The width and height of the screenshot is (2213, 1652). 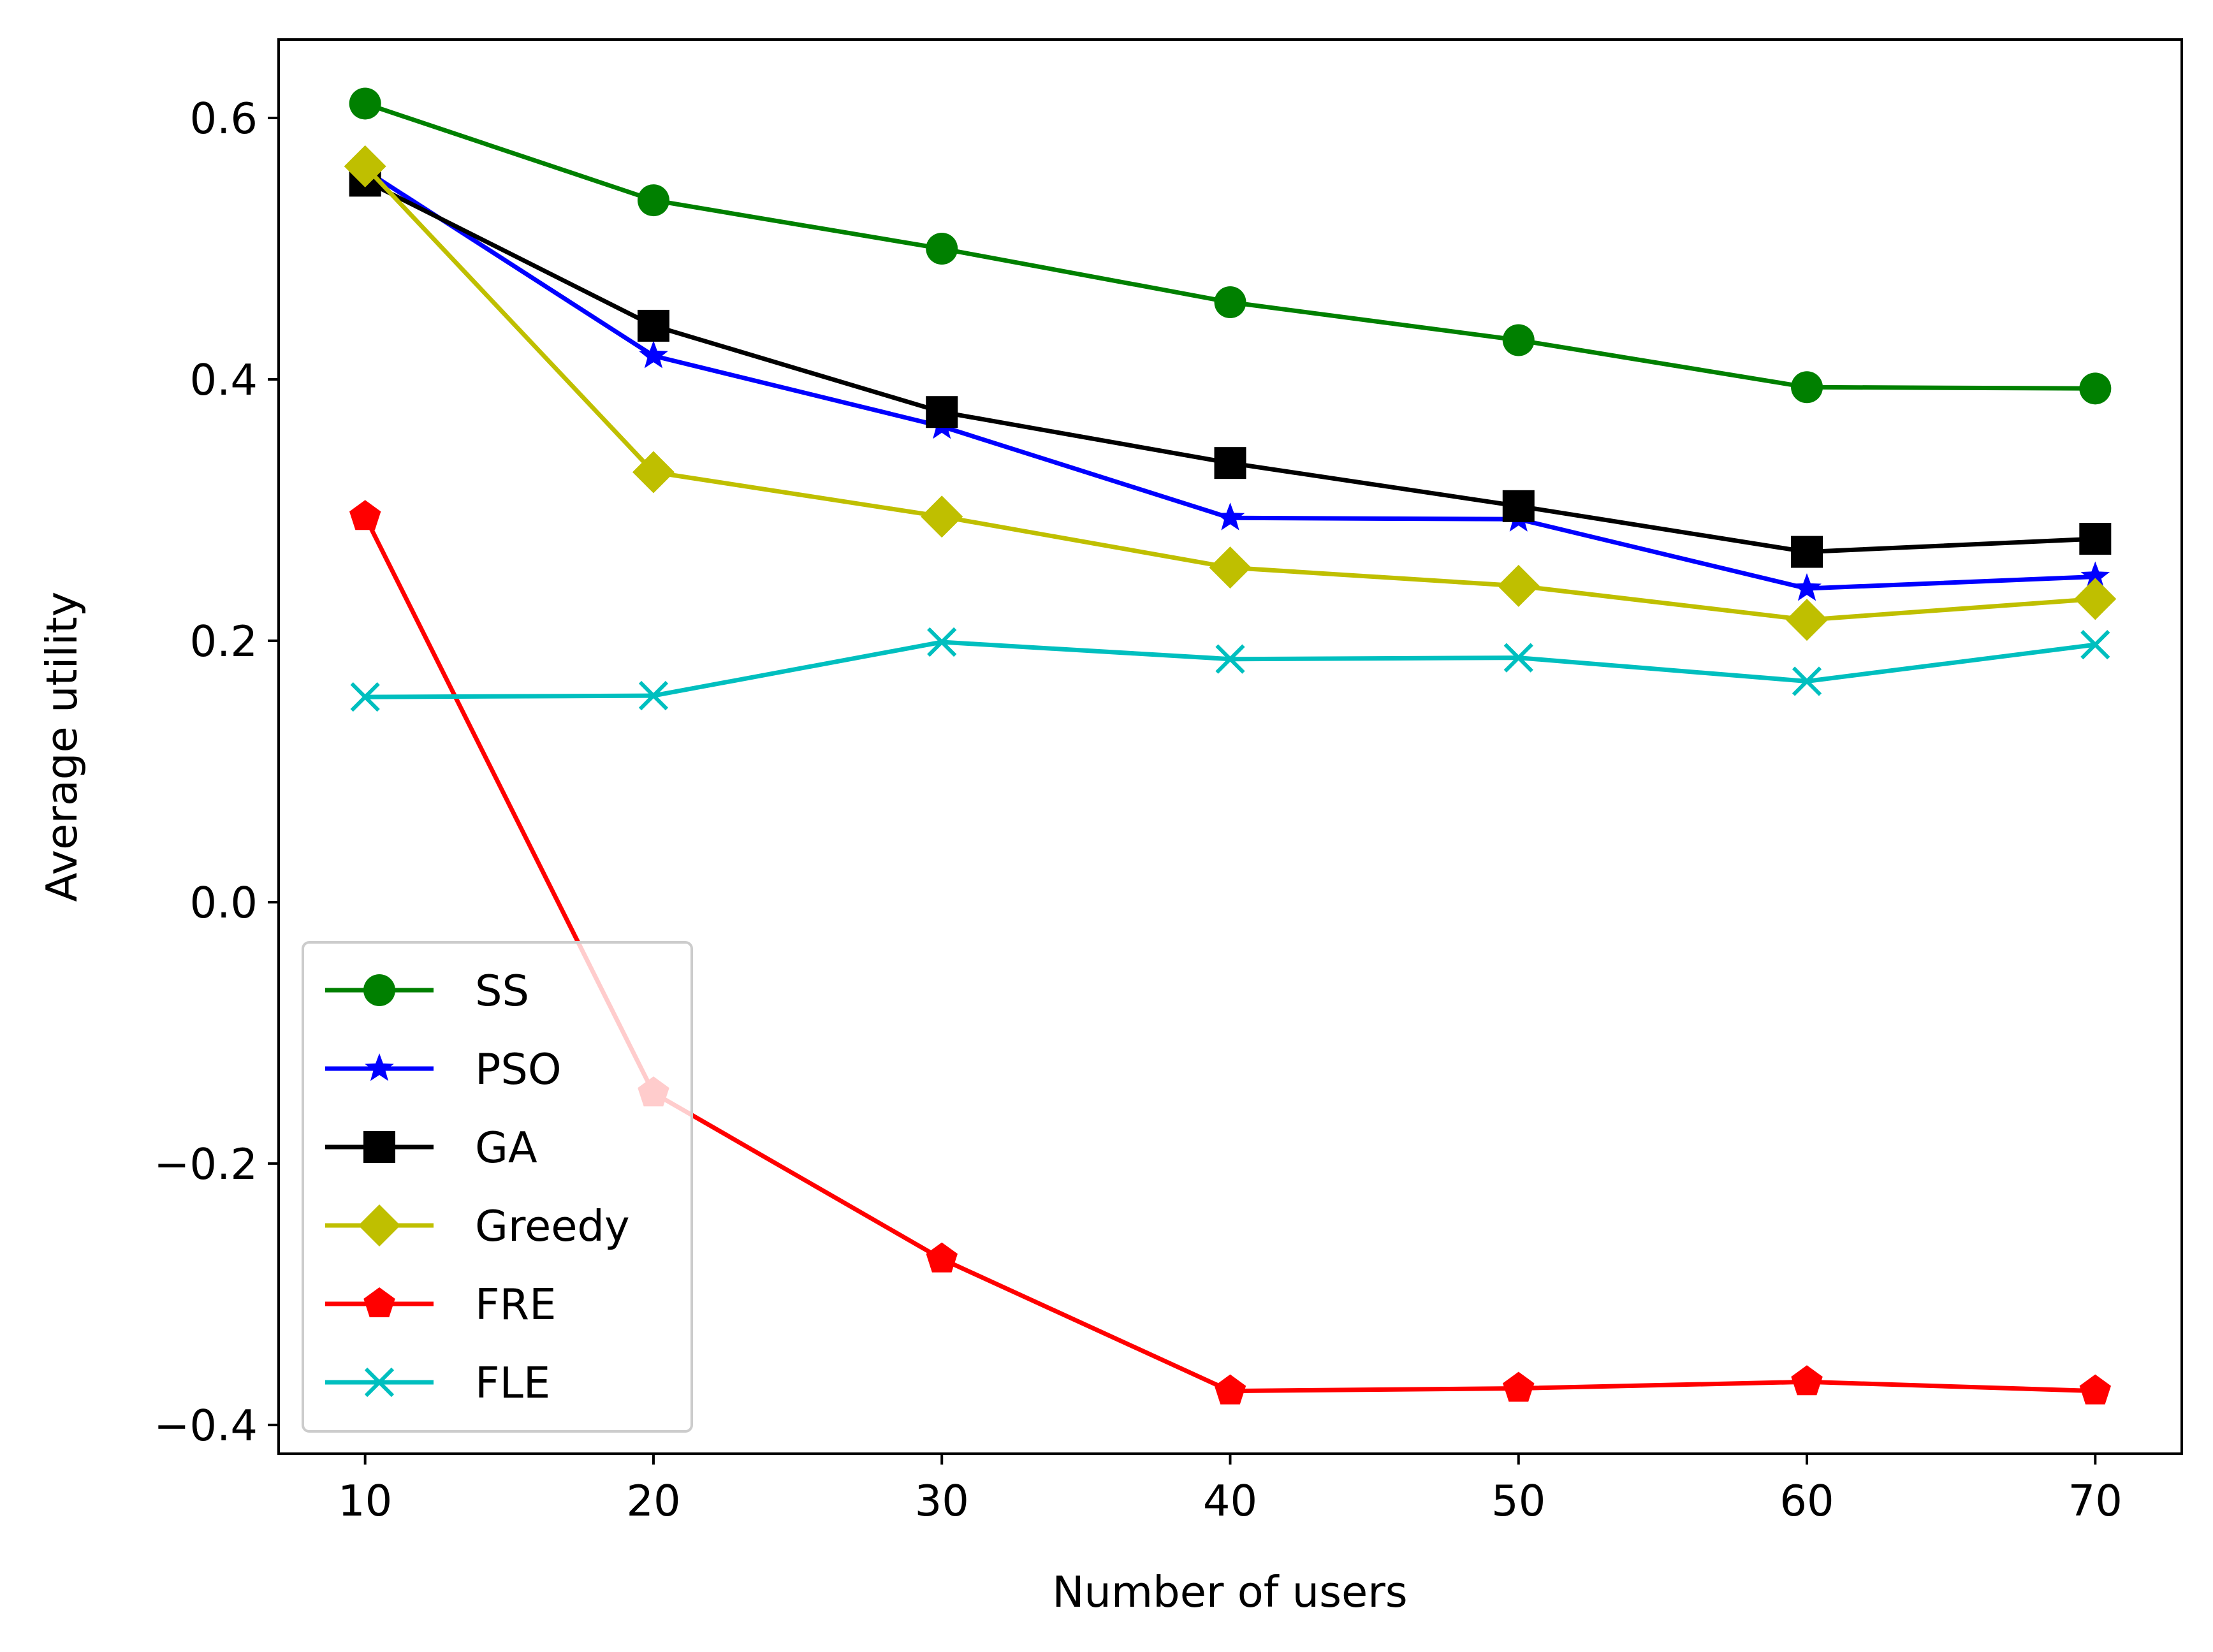 What do you see at coordinates (431, 1148) in the screenshot?
I see `legend-item-ga: GA` at bounding box center [431, 1148].